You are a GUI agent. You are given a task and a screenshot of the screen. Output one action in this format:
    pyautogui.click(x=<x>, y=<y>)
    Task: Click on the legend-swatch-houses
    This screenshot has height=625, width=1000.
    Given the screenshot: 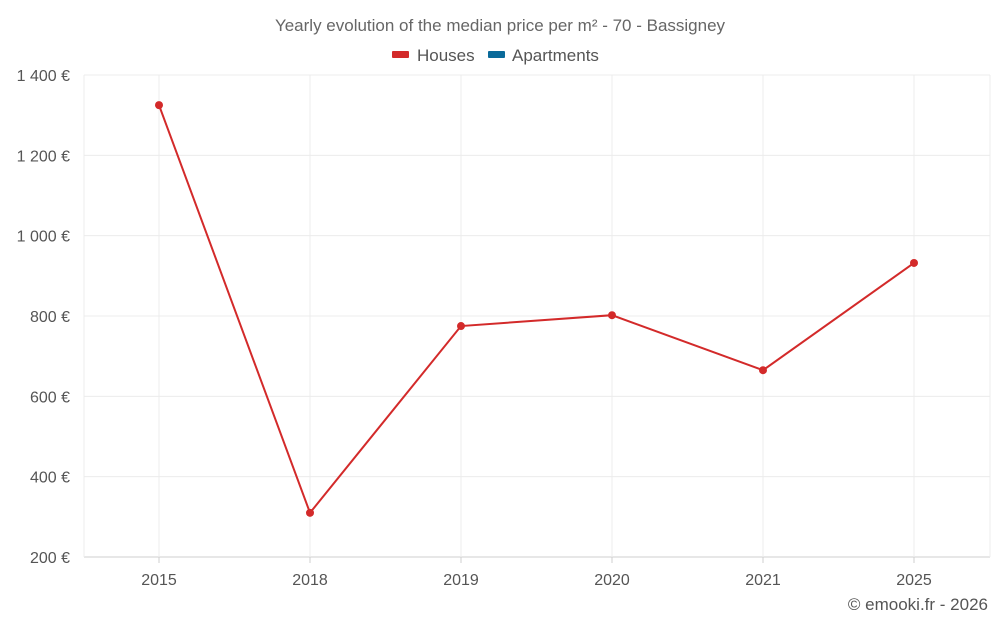 What is the action you would take?
    pyautogui.click(x=400, y=54)
    